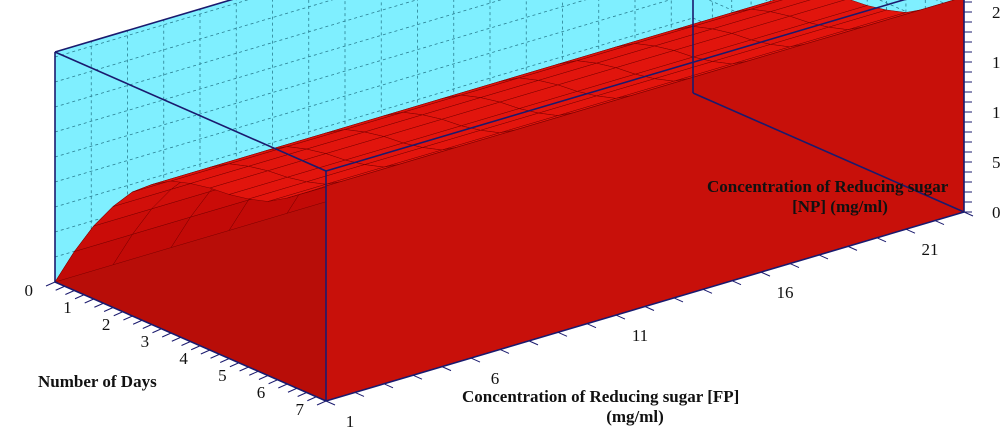 The image size is (1000, 430). Describe the element at coordinates (495, 378) in the screenshot. I see `y-tick-label: 6` at that location.